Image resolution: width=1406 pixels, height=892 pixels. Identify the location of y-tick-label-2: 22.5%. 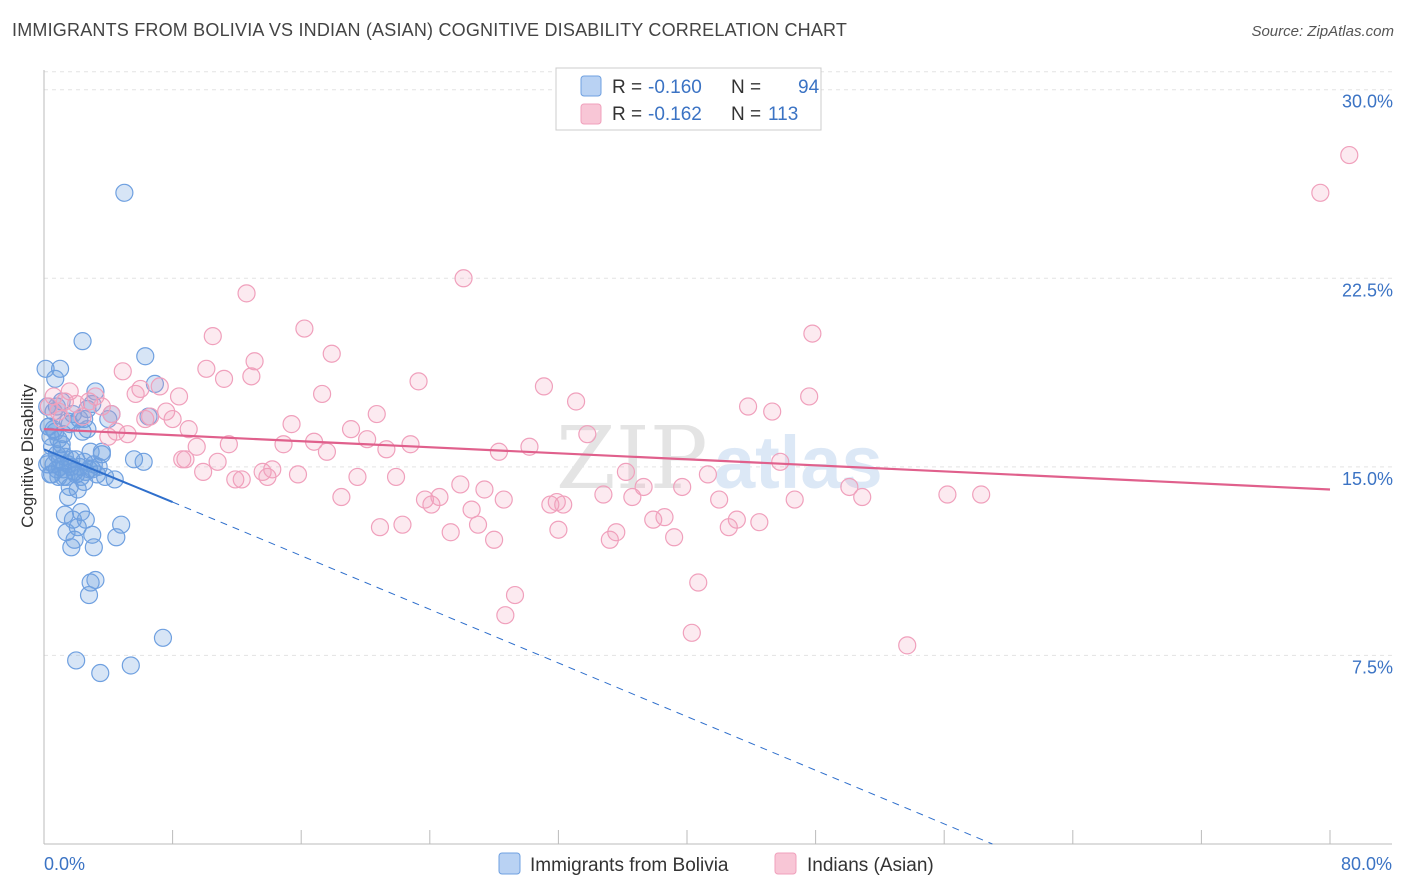
(1367, 290).